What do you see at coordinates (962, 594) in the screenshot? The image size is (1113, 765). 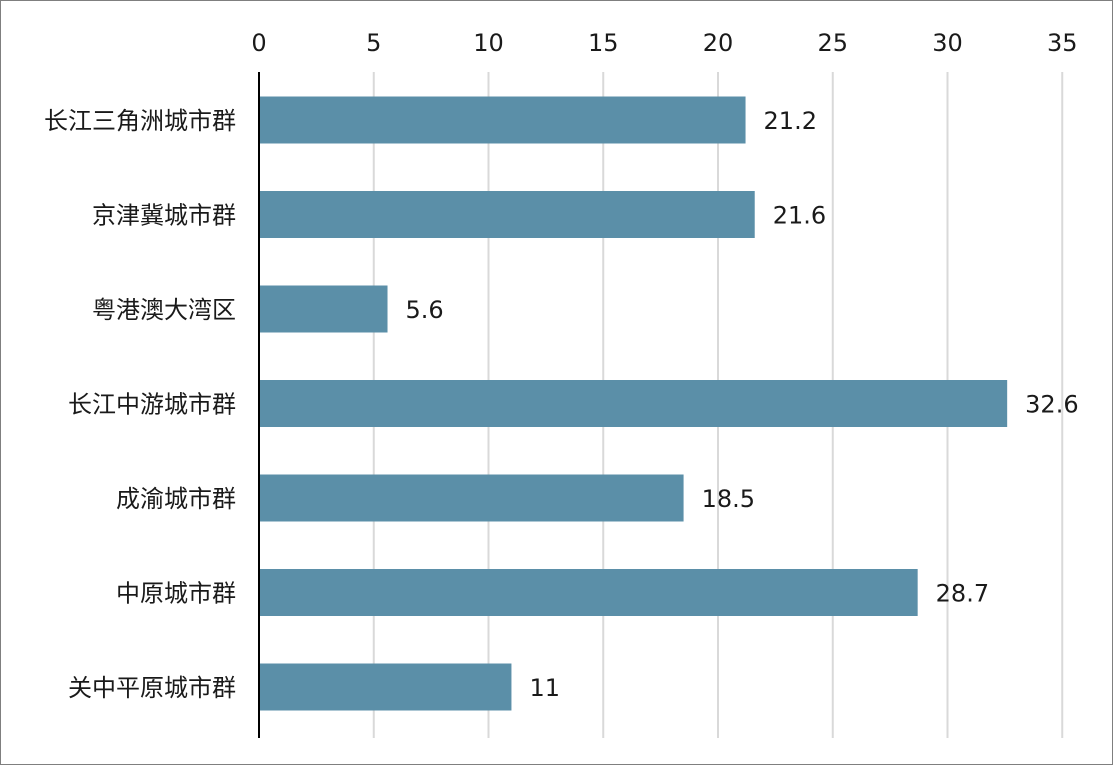 I see `data-label: 28.7` at bounding box center [962, 594].